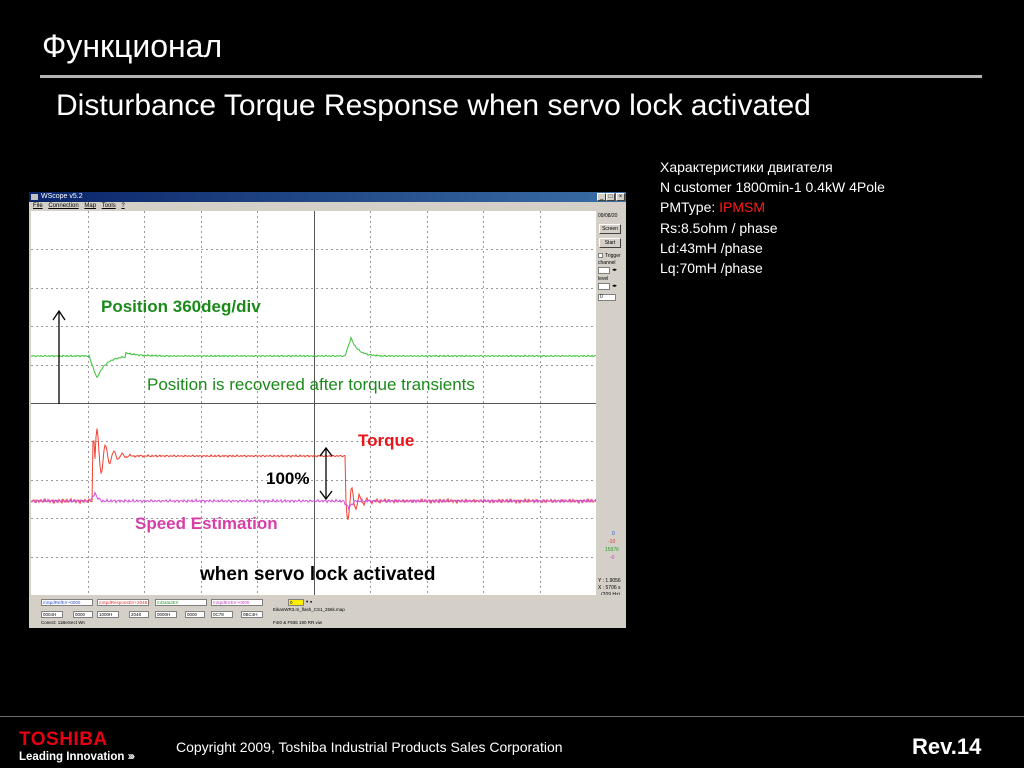 This screenshot has height=768, width=1024. Describe the element at coordinates (63, 739) in the screenshot. I see `toshiba-logo: TOSHIBA` at that location.